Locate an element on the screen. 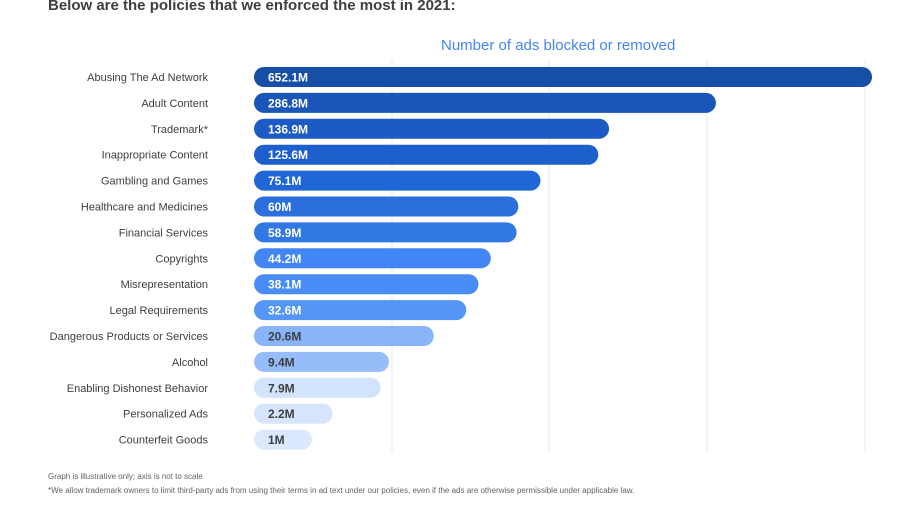 This screenshot has height=507, width=915. category-label: Enabling Dishonest Behavior is located at coordinates (138, 389).